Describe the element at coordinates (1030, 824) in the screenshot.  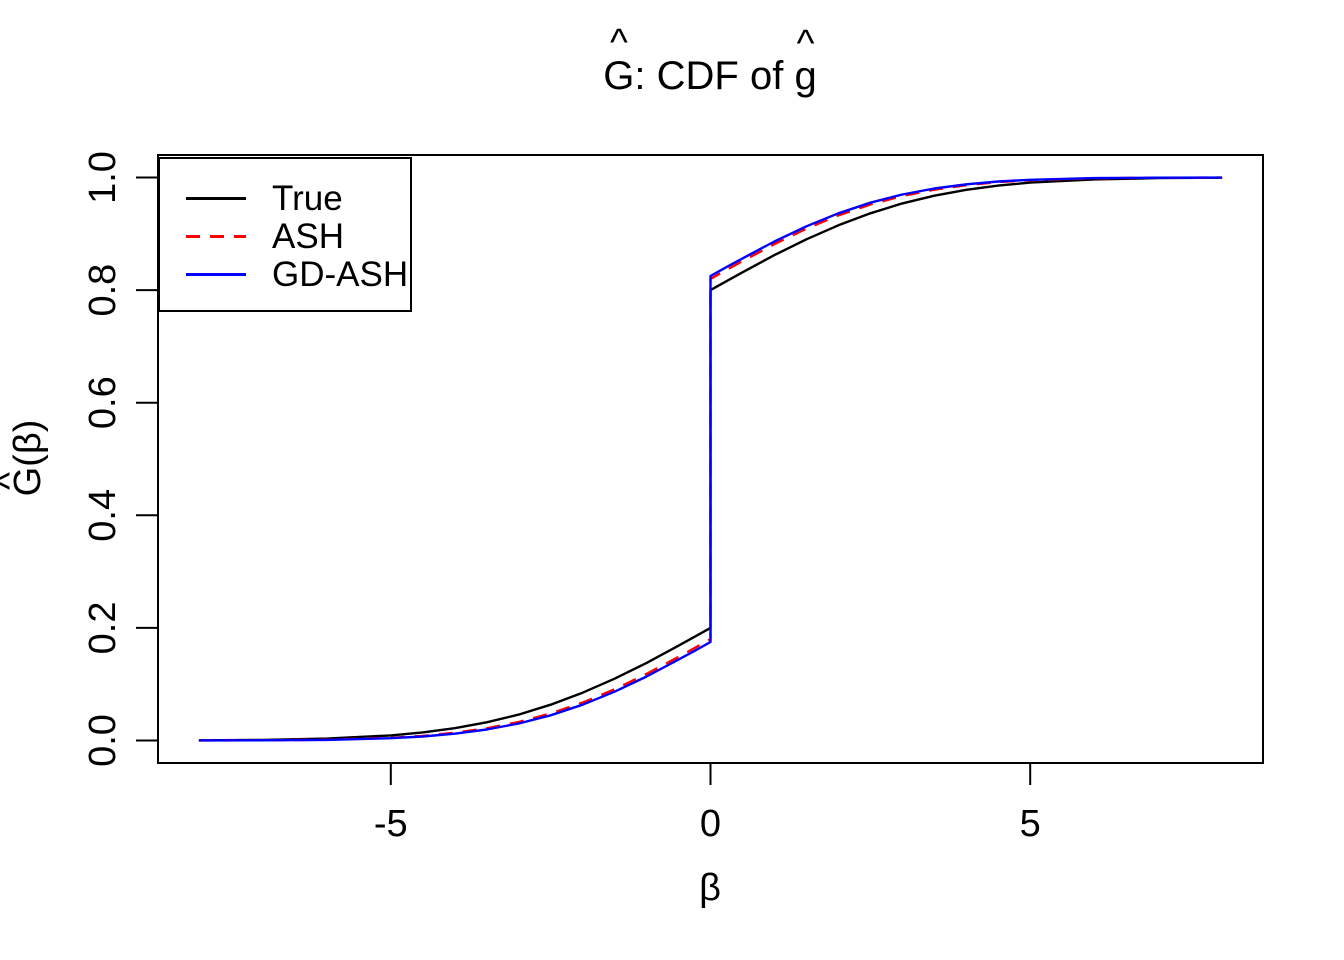
I see `svg-text: 5` at that location.